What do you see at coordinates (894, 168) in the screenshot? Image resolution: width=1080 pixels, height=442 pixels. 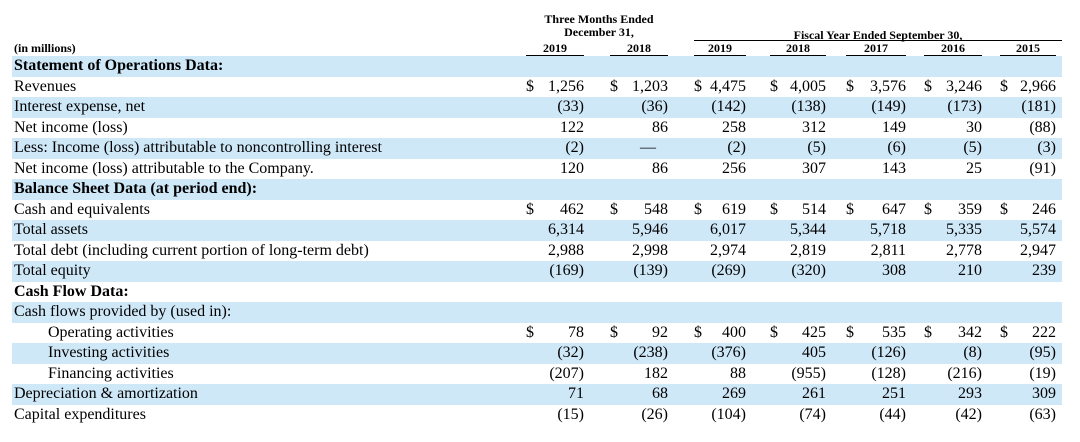 I see `cell-value: 143` at bounding box center [894, 168].